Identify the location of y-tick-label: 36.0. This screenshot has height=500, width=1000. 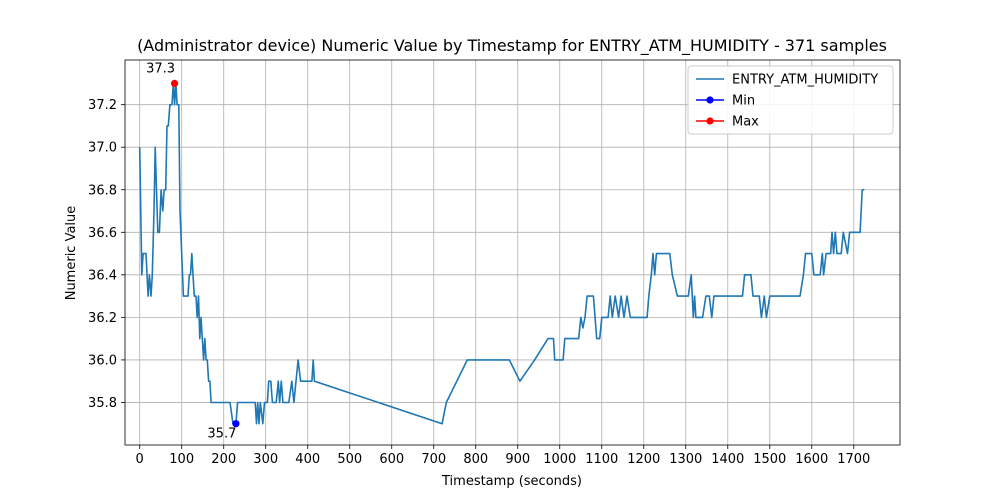
(102, 360).